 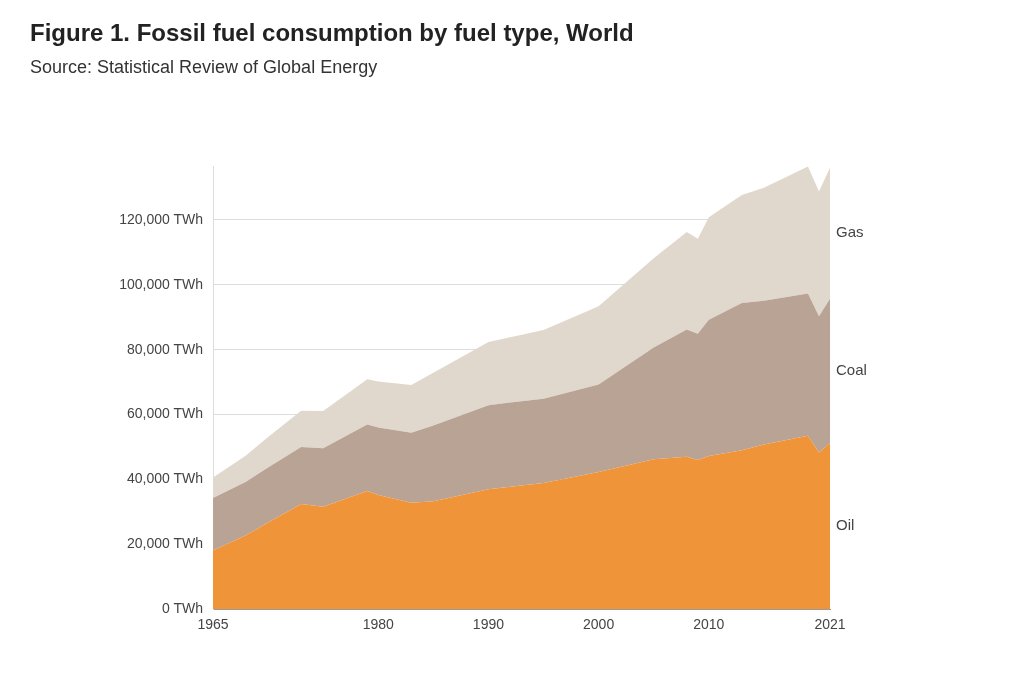 I want to click on x-tick-label: 1965, so click(x=213, y=624).